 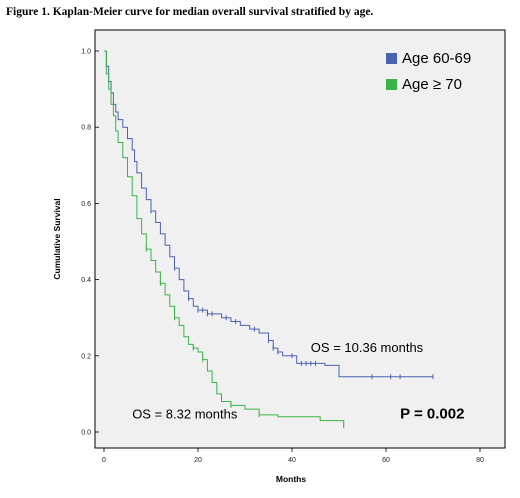 What do you see at coordinates (432, 414) in the screenshot?
I see `p-value-label: P = 0.002` at bounding box center [432, 414].